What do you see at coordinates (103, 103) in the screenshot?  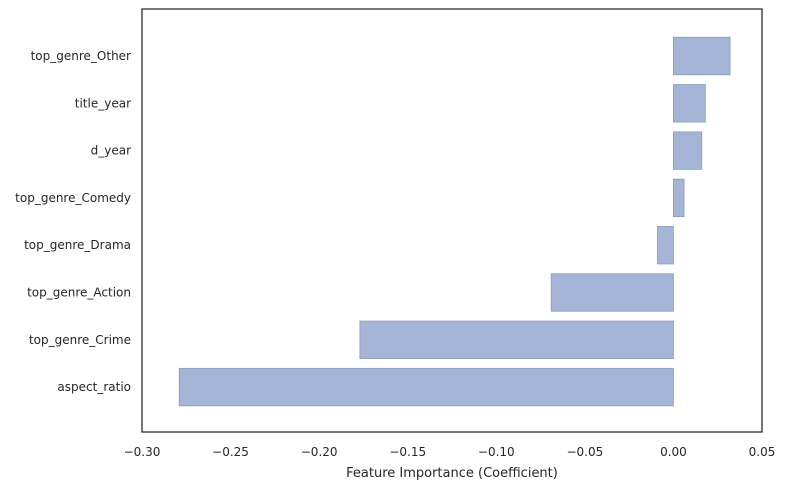 I see `y-tick-label: title_year` at bounding box center [103, 103].